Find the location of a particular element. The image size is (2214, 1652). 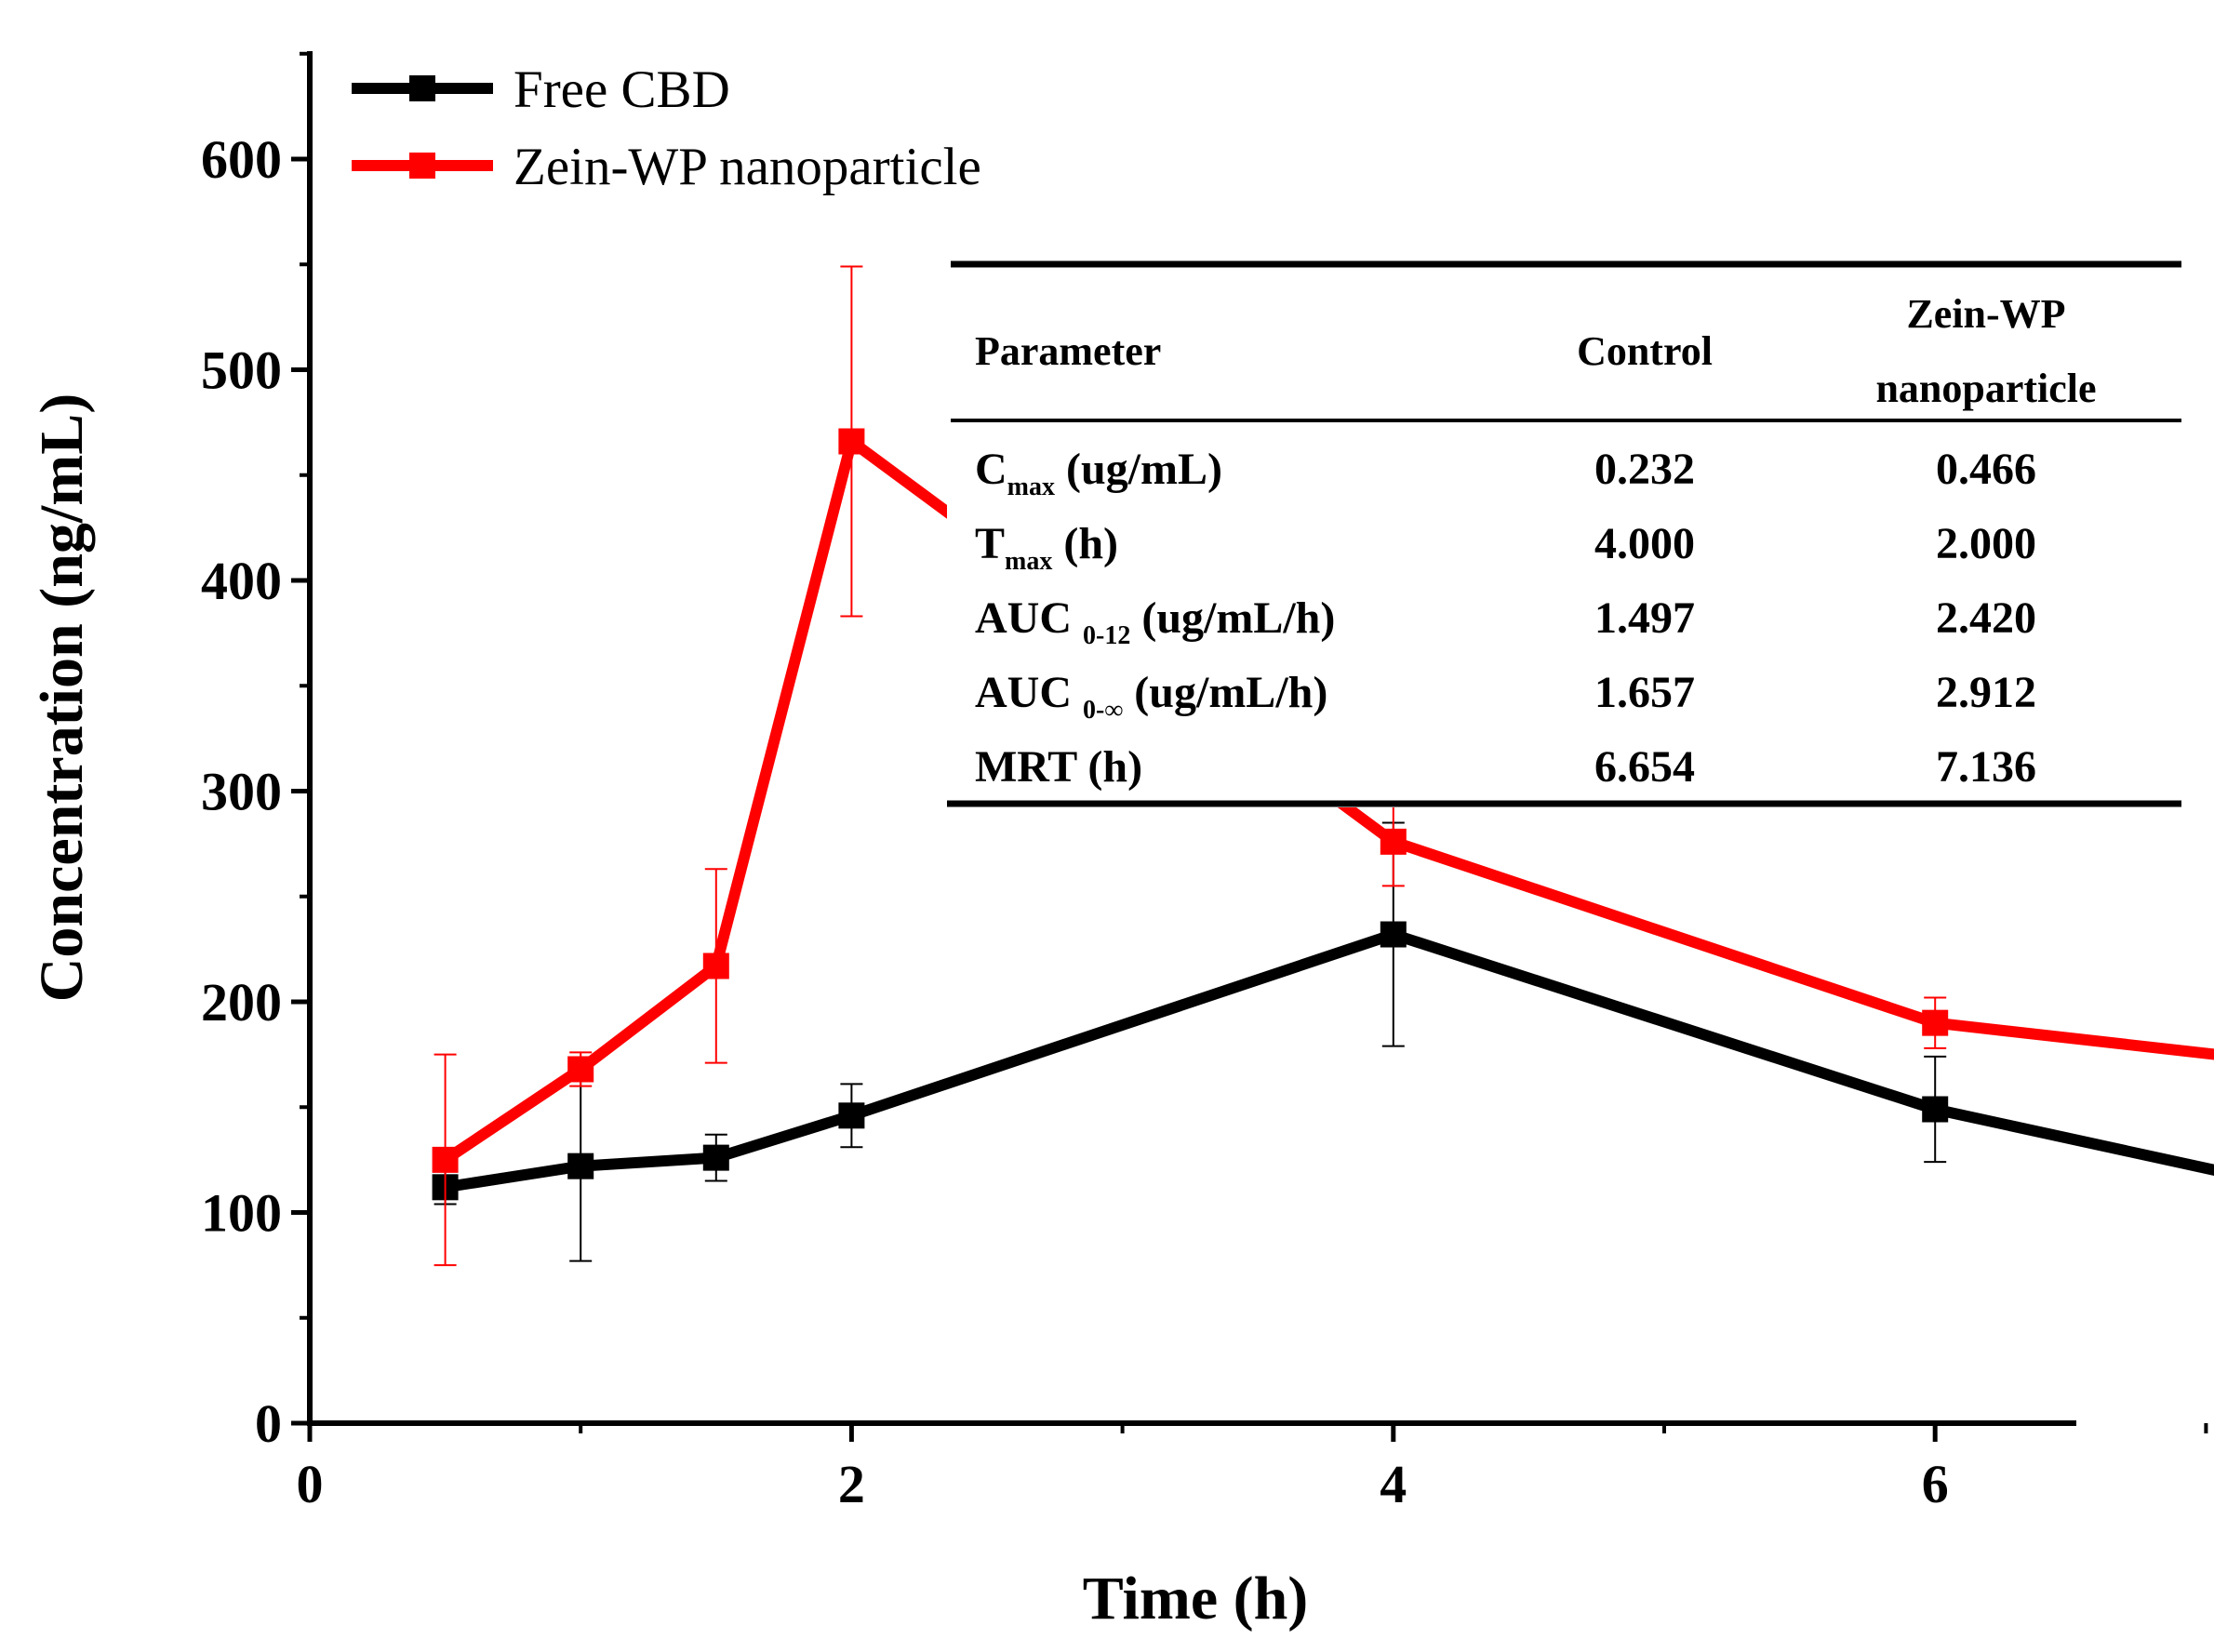

table-header-zein-1: Zein-WP is located at coordinates (1985, 314).